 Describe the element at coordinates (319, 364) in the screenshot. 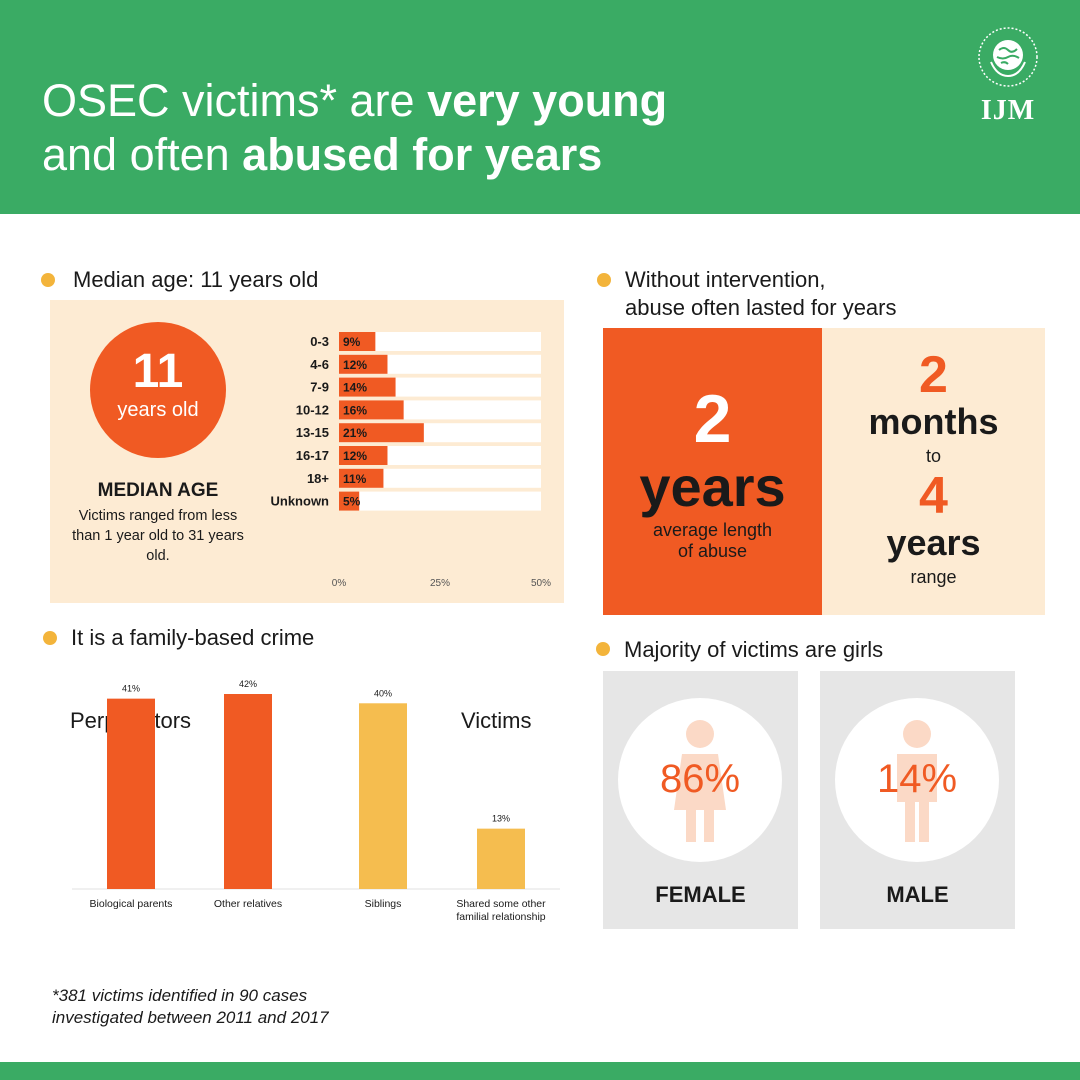

I see `category-label: 4-6` at that location.